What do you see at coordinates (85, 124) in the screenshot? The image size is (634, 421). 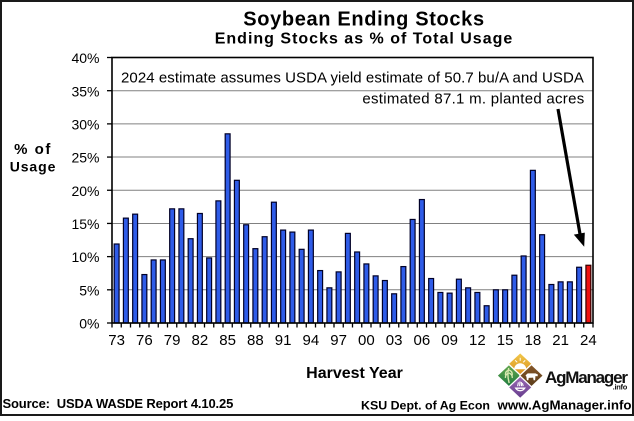 I see `svg-text: 30%` at bounding box center [85, 124].